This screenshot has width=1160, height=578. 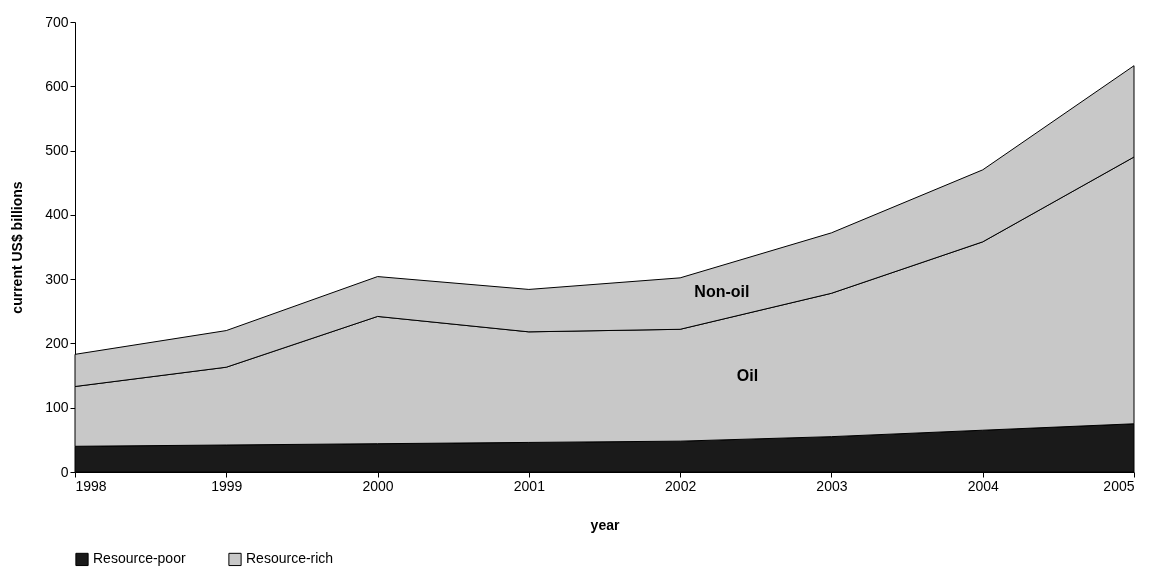 I want to click on x-tick-label: 2005, so click(x=1119, y=485).